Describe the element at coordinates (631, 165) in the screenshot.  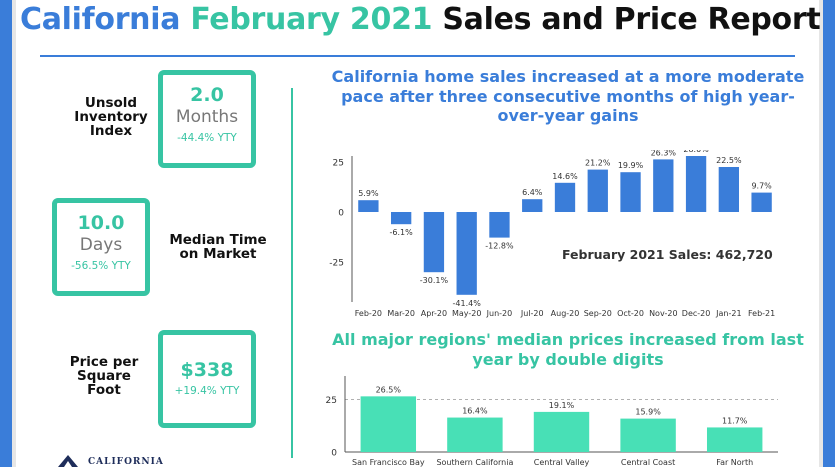
I see `bar-value-label: 19.9%` at that location.